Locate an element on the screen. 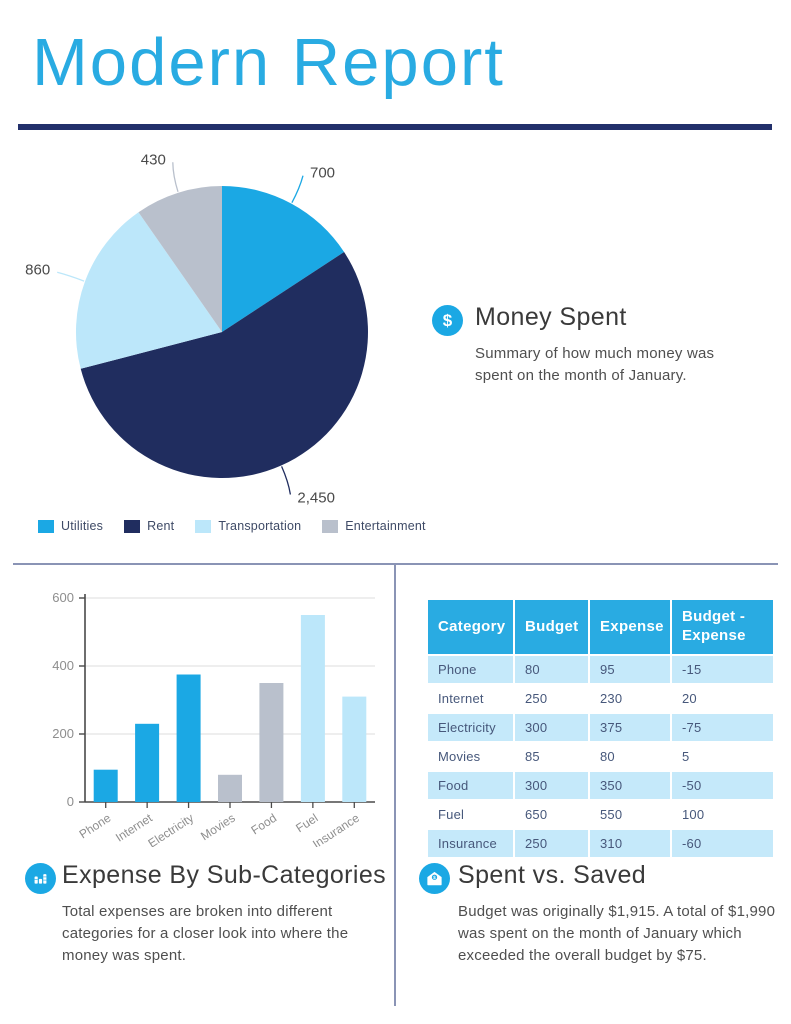 The width and height of the screenshot is (791, 1024). table-cell: 375 is located at coordinates (629, 727).